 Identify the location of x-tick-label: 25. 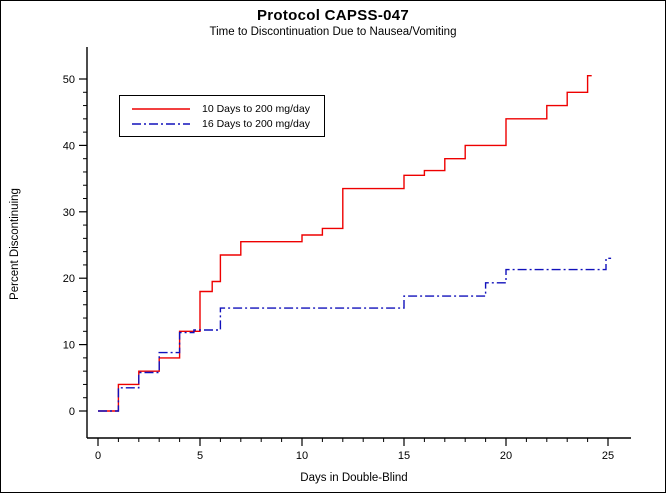
(608, 456).